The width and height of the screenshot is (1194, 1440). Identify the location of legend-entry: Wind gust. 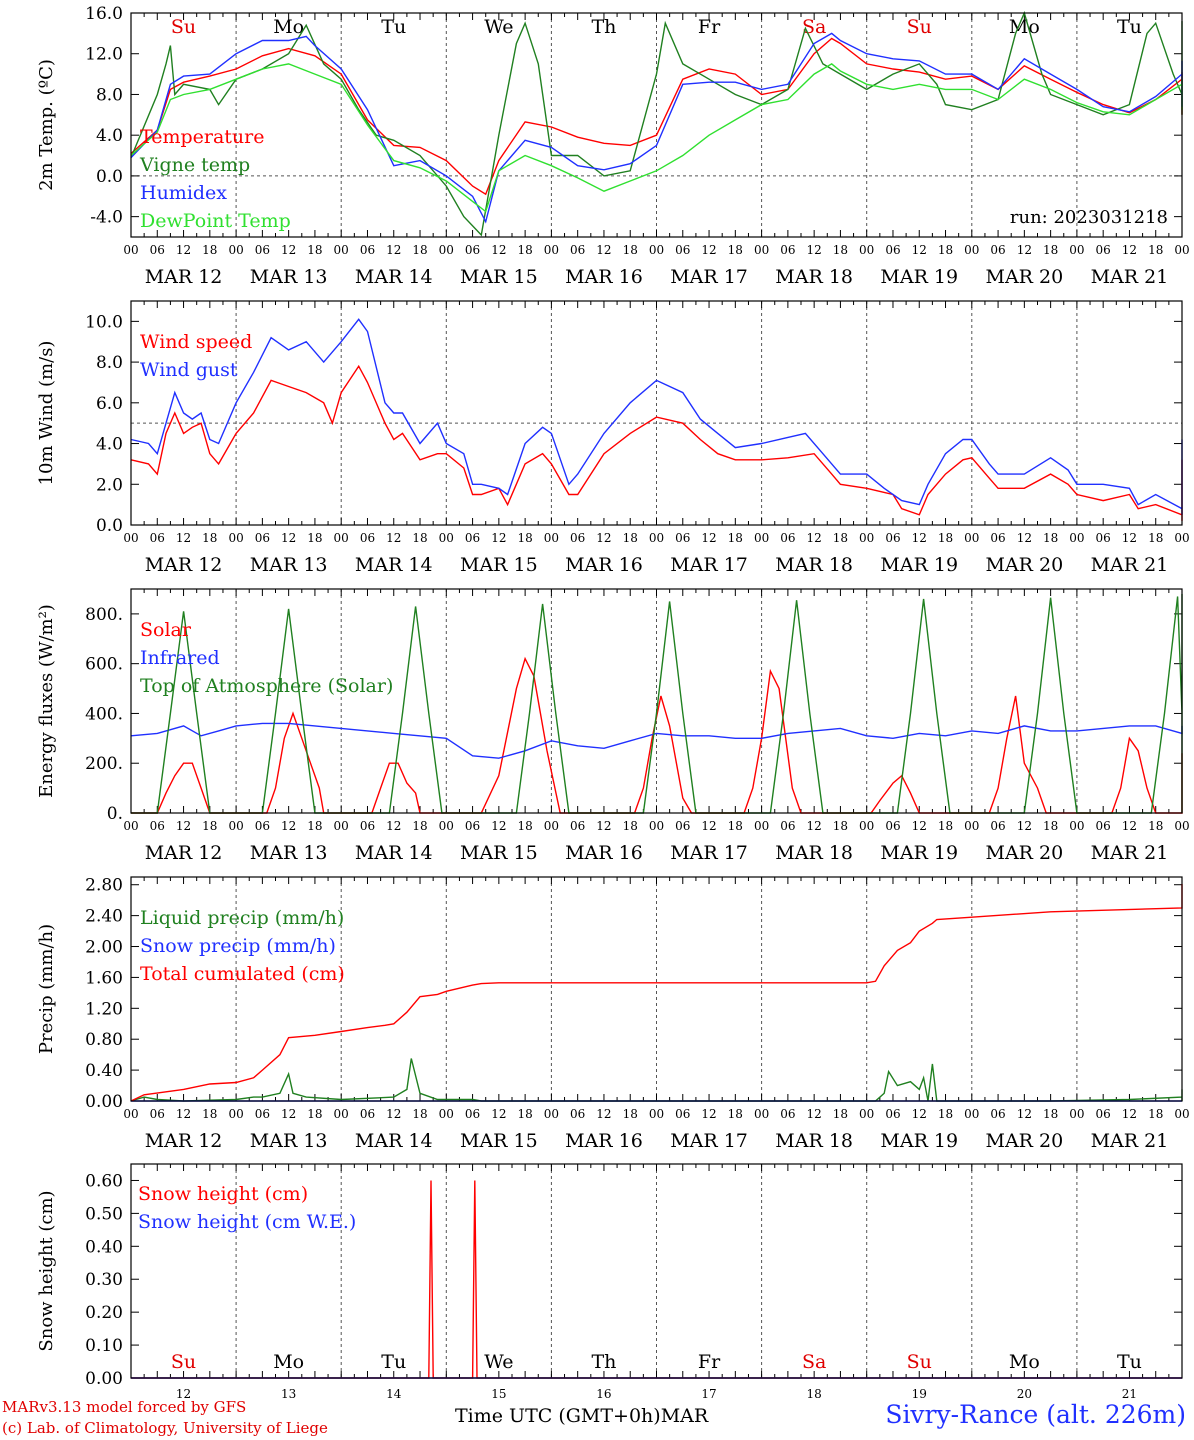
(189, 370).